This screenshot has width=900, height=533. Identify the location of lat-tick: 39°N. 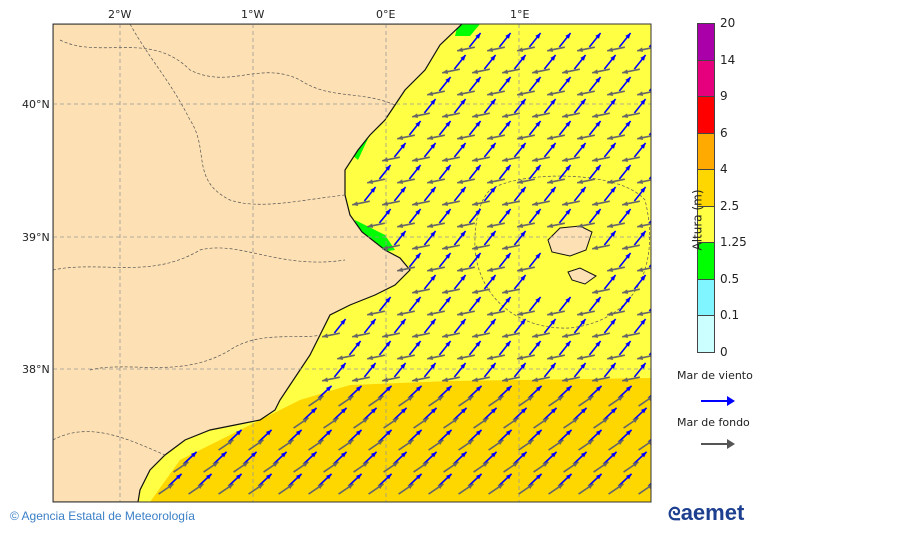
(36, 237).